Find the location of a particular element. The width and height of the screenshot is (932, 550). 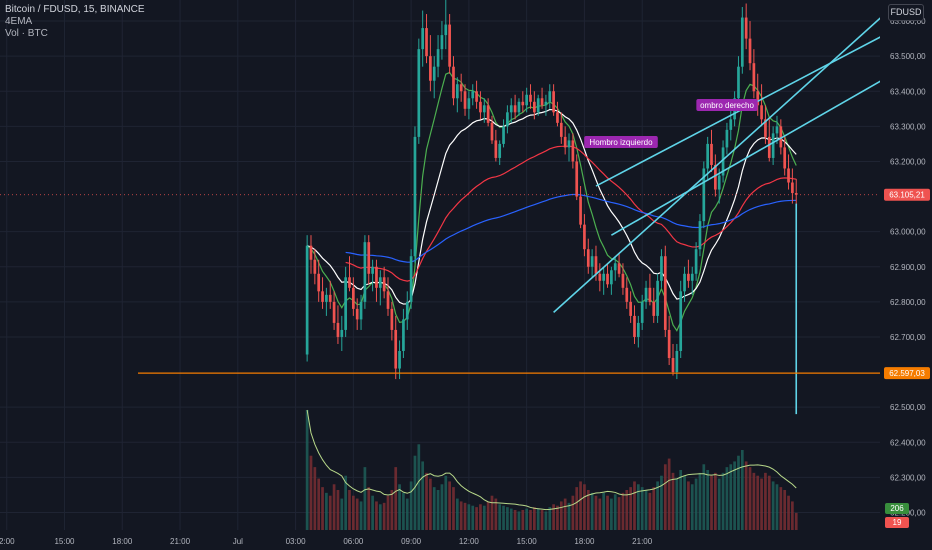

indicator-ema-label: 4EMA is located at coordinates (19, 21).